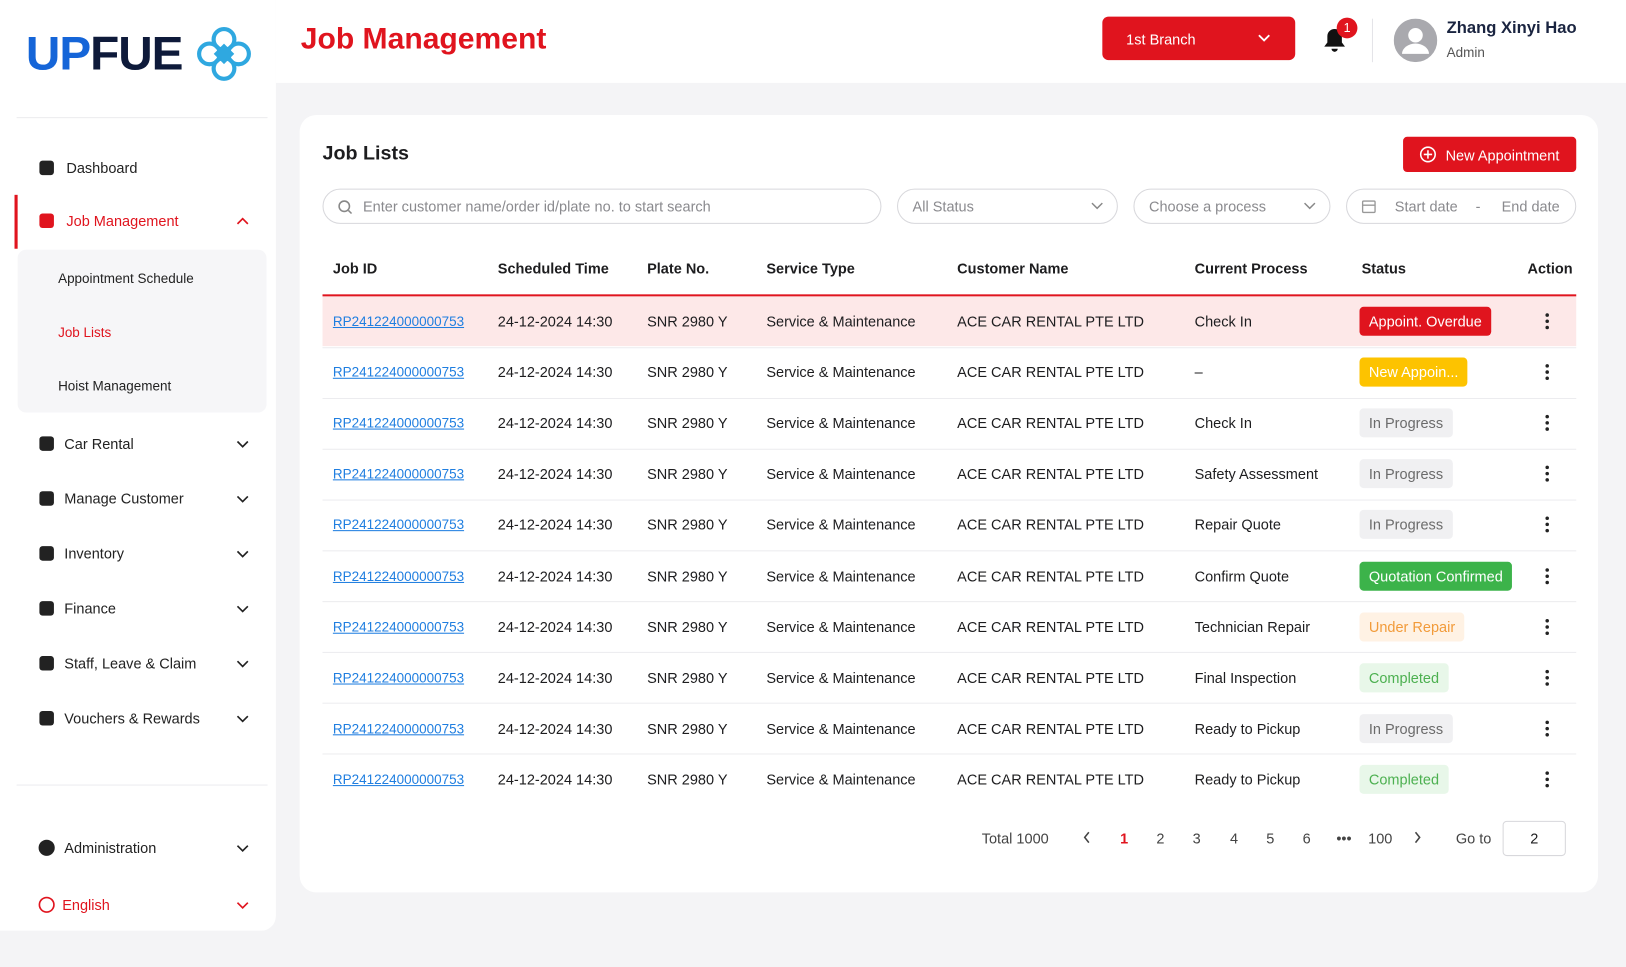 The width and height of the screenshot is (1626, 967). What do you see at coordinates (1160, 838) in the screenshot?
I see `page-number: 2` at bounding box center [1160, 838].